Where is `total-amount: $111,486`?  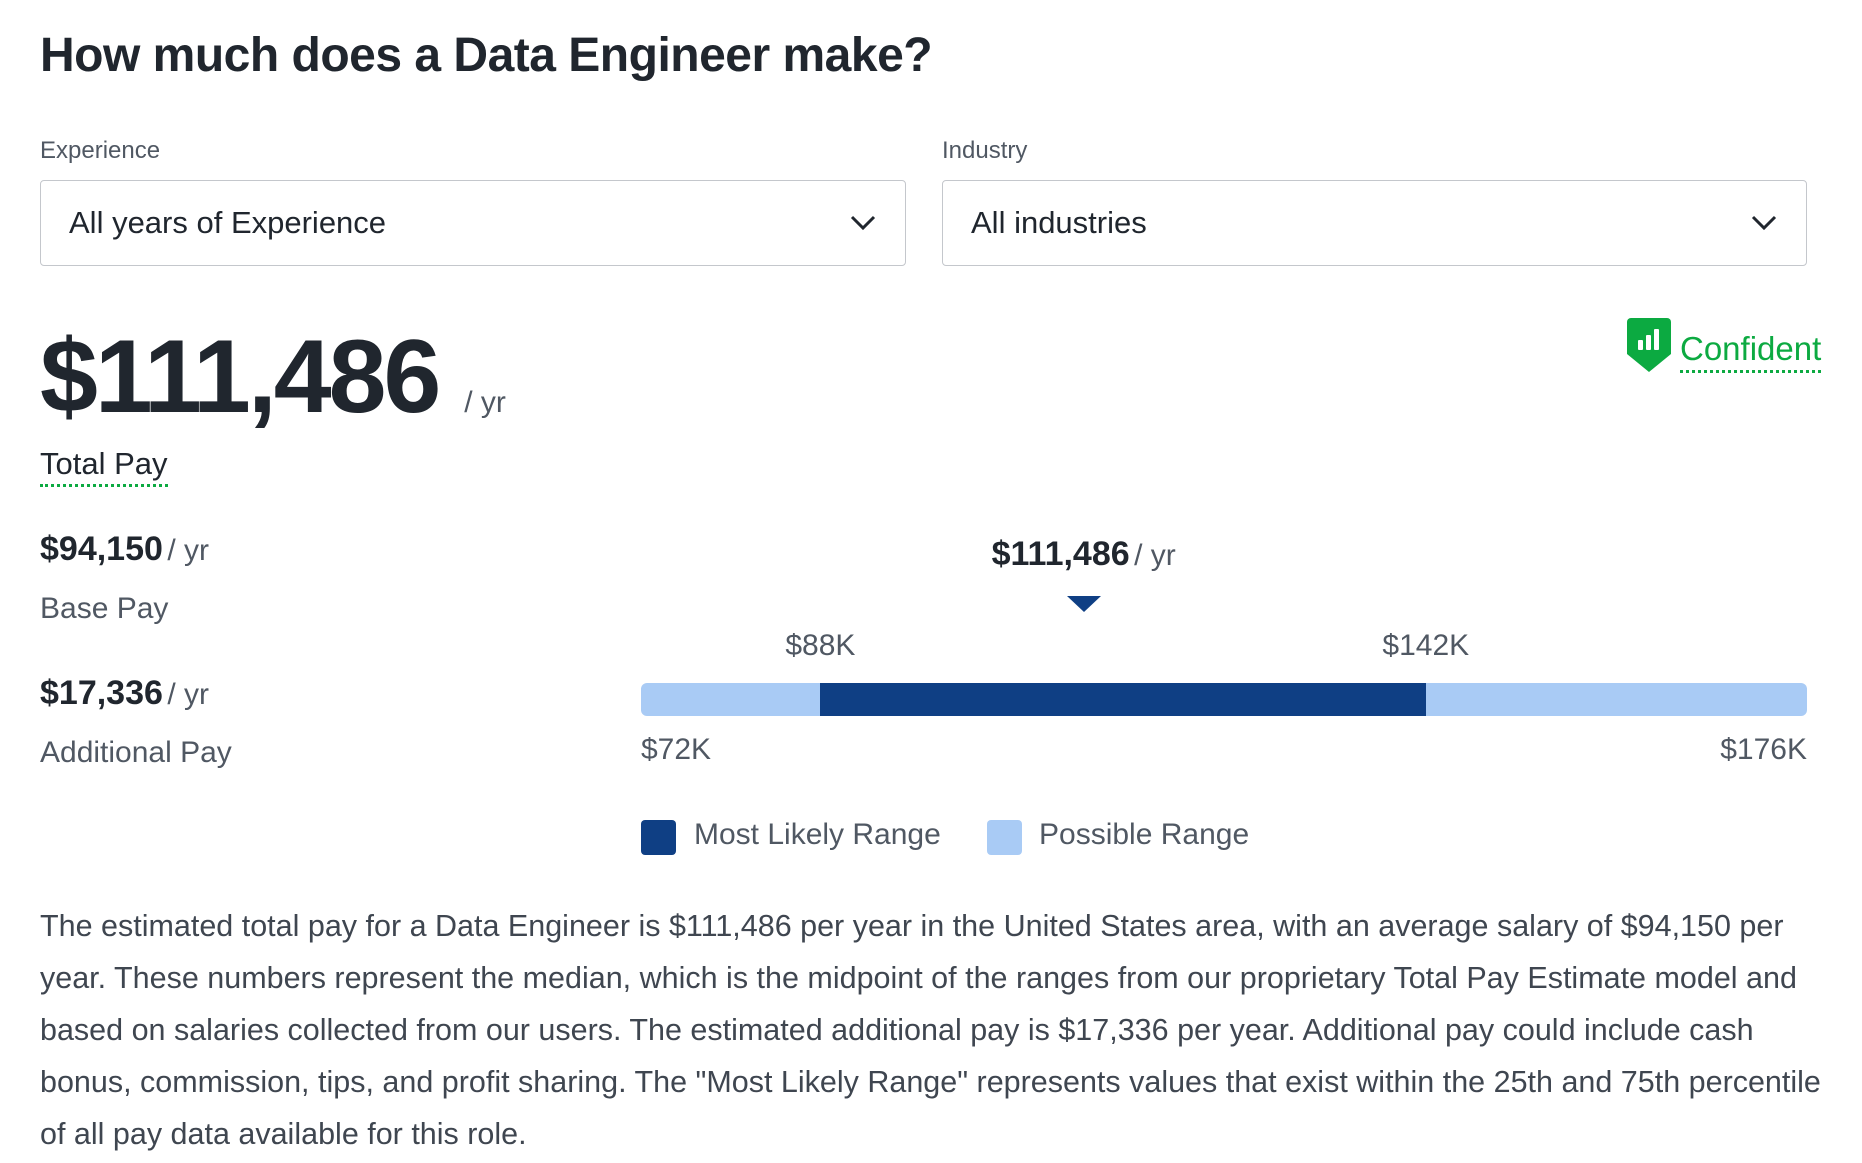 total-amount: $111,486 is located at coordinates (240, 377).